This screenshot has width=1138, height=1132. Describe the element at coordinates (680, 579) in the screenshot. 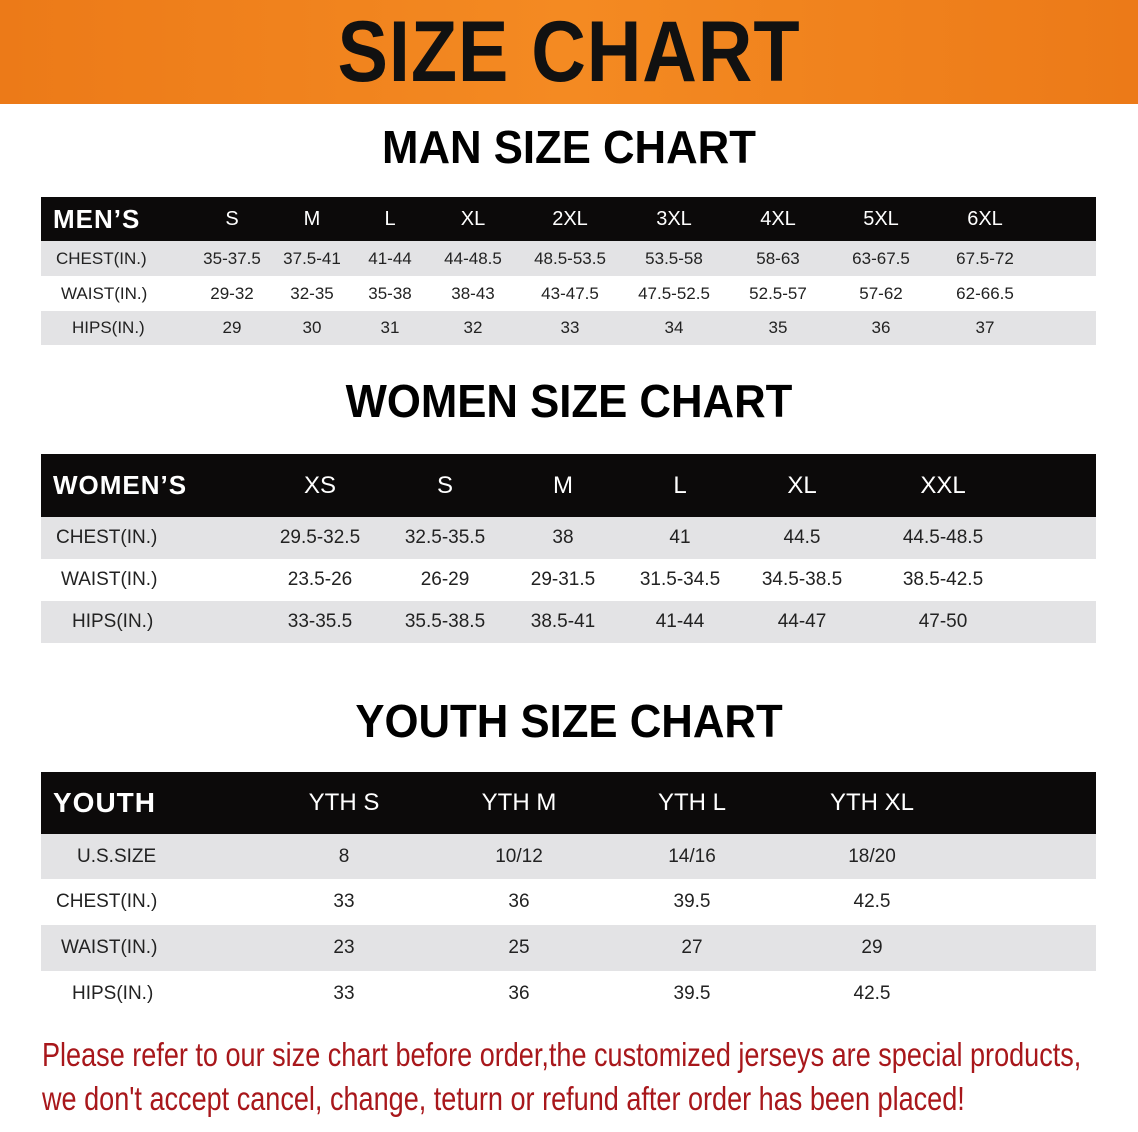

I see `table-cell: 31.5-34.5` at that location.